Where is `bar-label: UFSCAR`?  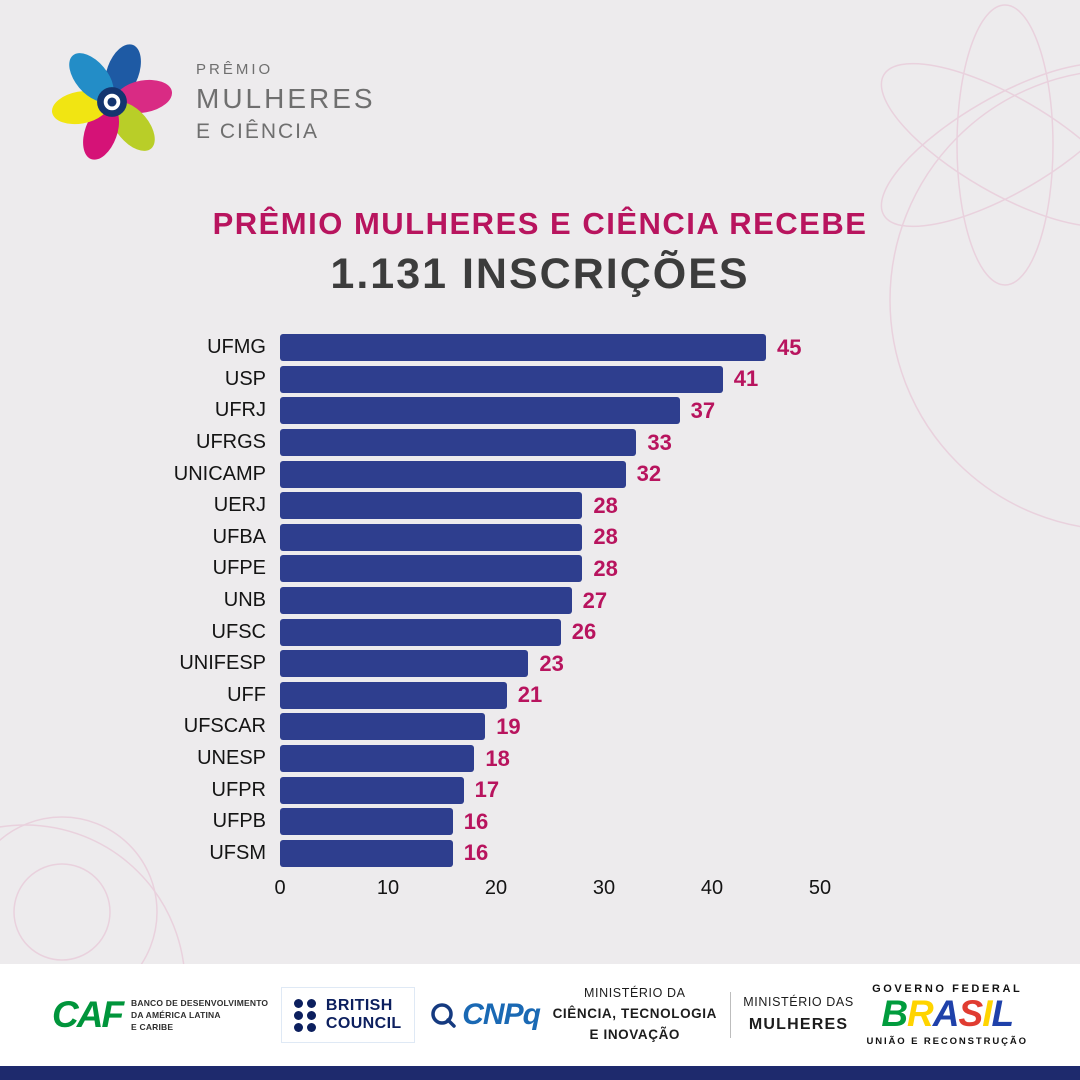 bar-label: UFSCAR is located at coordinates (224, 726).